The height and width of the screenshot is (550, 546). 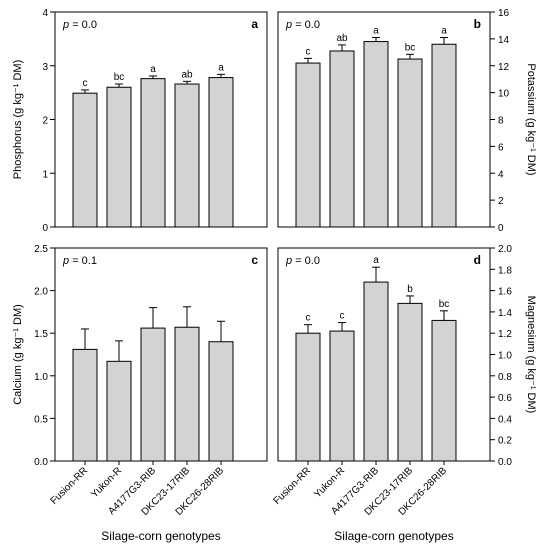 I want to click on y-tick-label: 0.8, so click(x=505, y=377).